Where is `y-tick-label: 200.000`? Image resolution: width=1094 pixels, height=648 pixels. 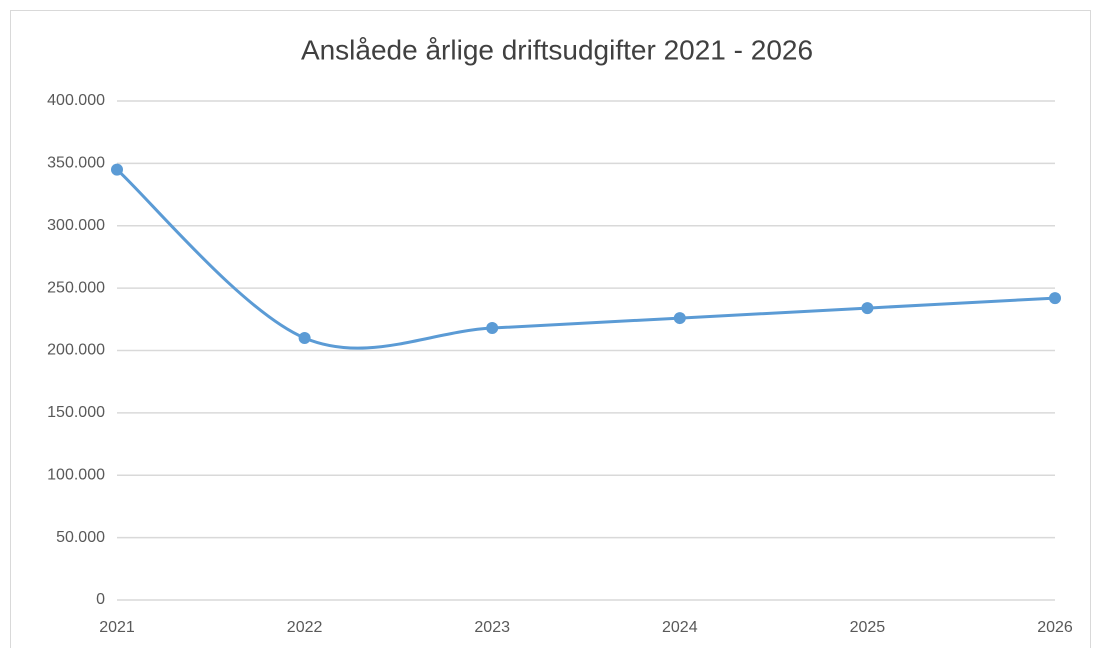 y-tick-label: 200.000 is located at coordinates (76, 350).